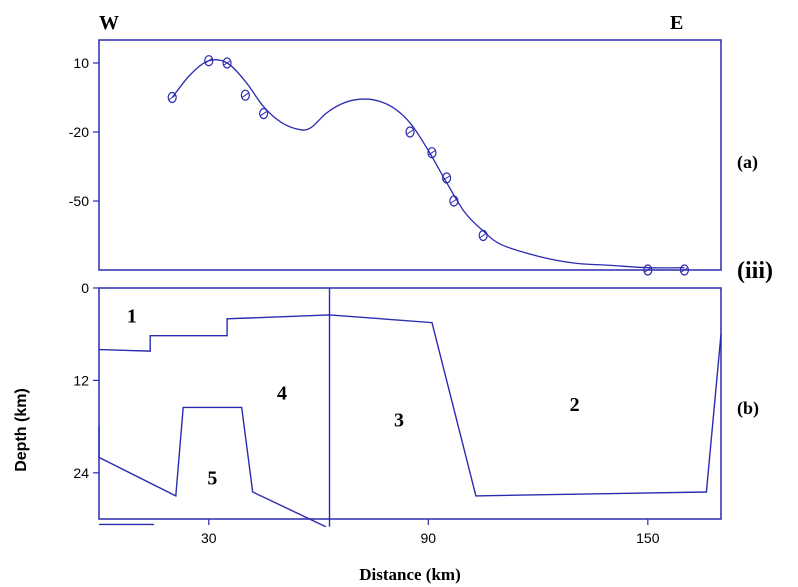 This screenshot has height=587, width=798. What do you see at coordinates (209, 538) in the screenshot?
I see `panel-b-x-tick-label: 30` at bounding box center [209, 538].